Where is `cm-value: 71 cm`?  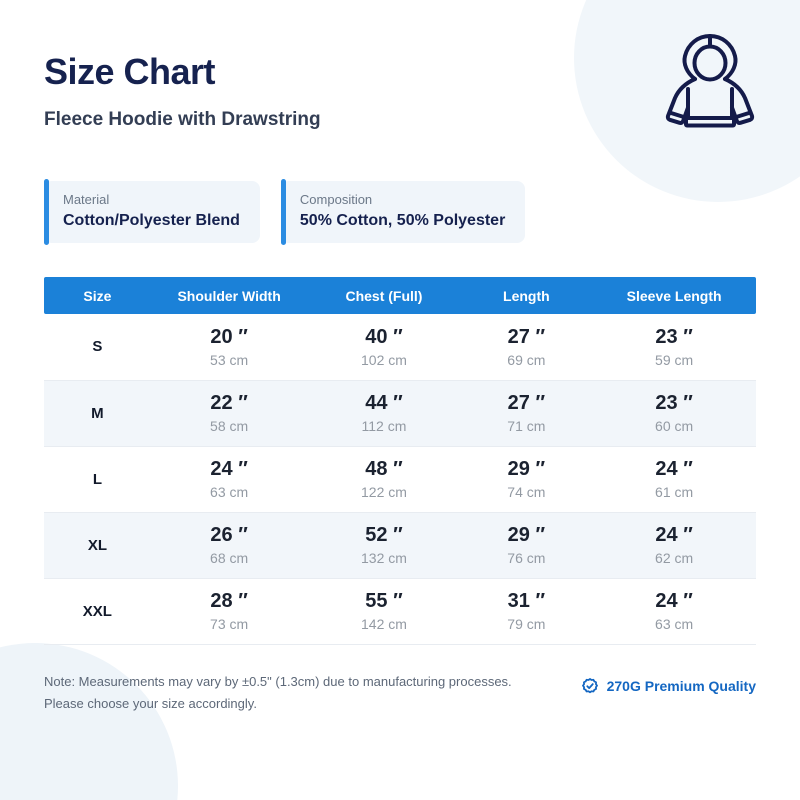 cm-value: 71 cm is located at coordinates (526, 426).